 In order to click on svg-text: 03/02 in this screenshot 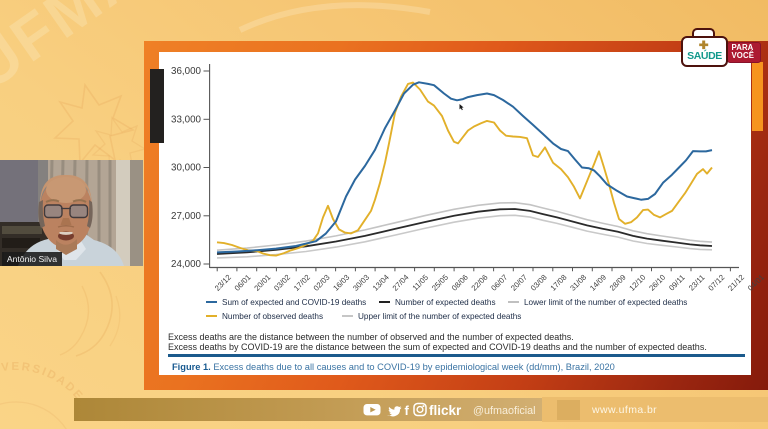, I will do `click(282, 283)`.